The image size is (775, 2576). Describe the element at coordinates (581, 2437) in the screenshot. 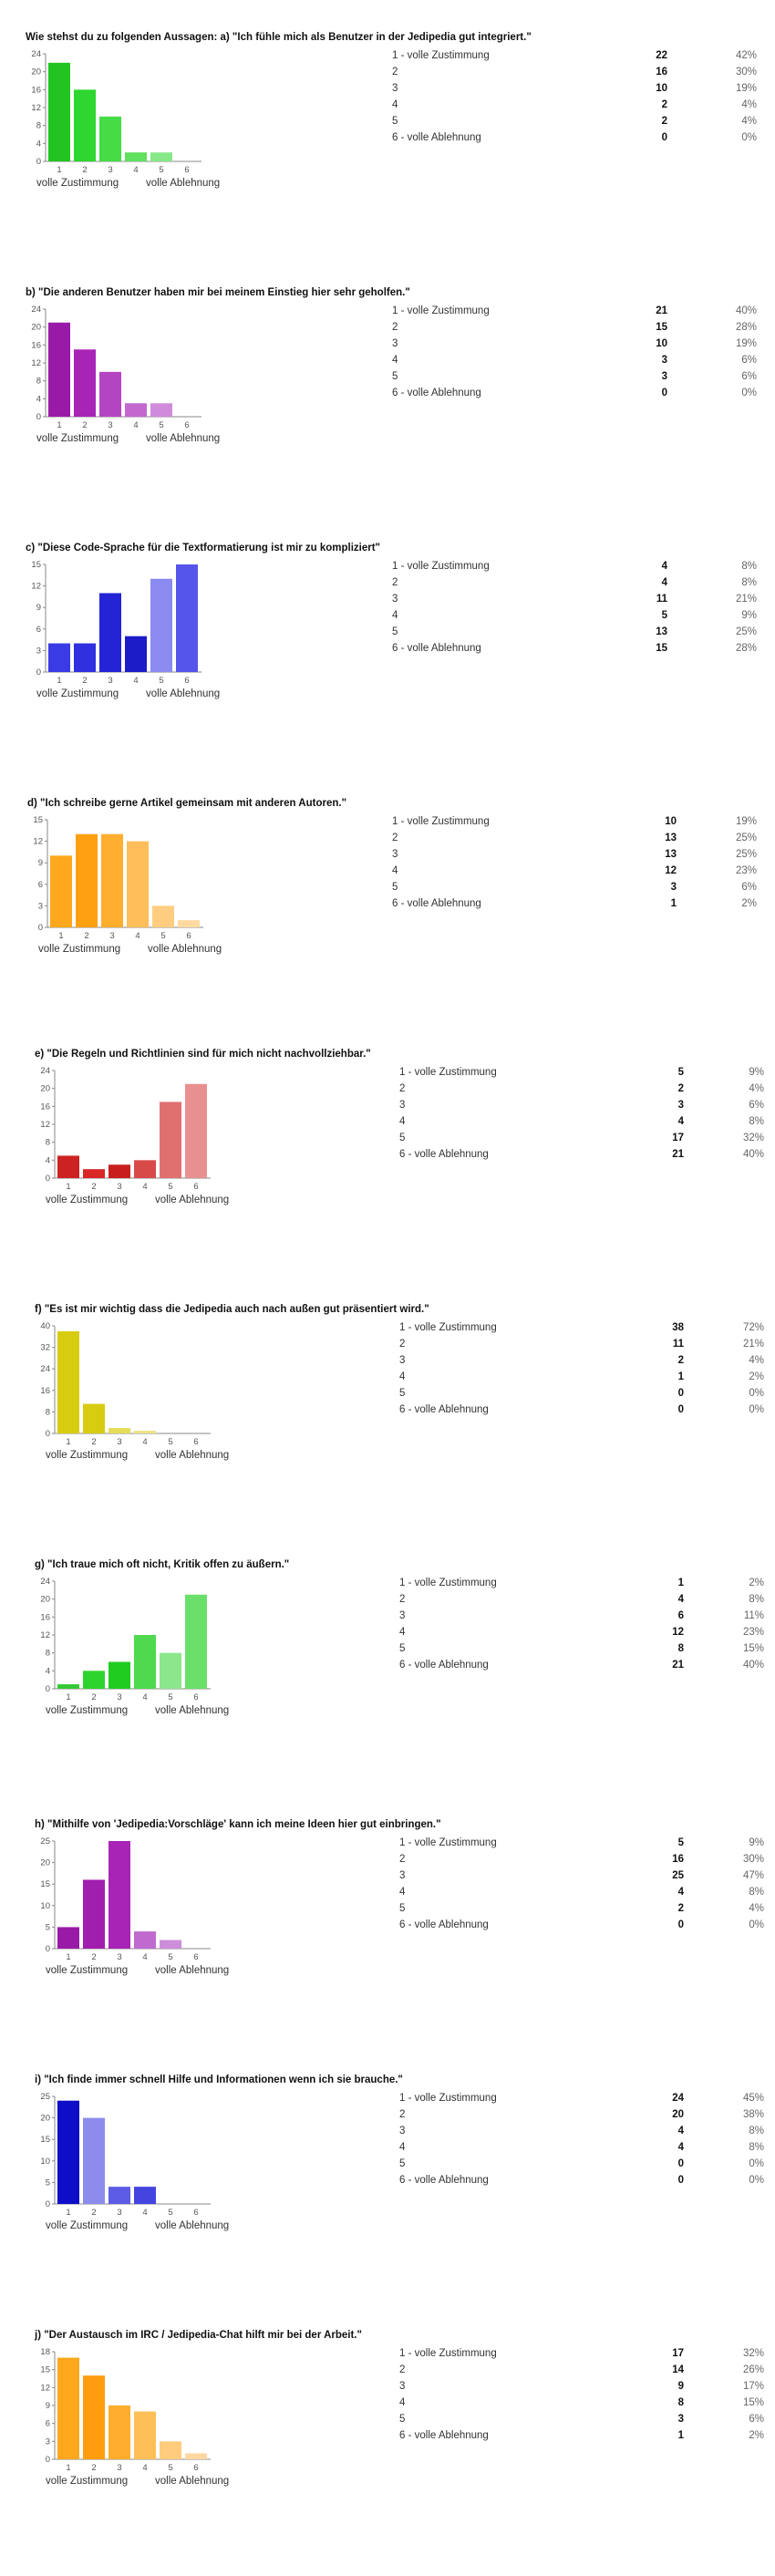

I see `stats-row: 6 - volle Ablehnung 1 2%` at that location.